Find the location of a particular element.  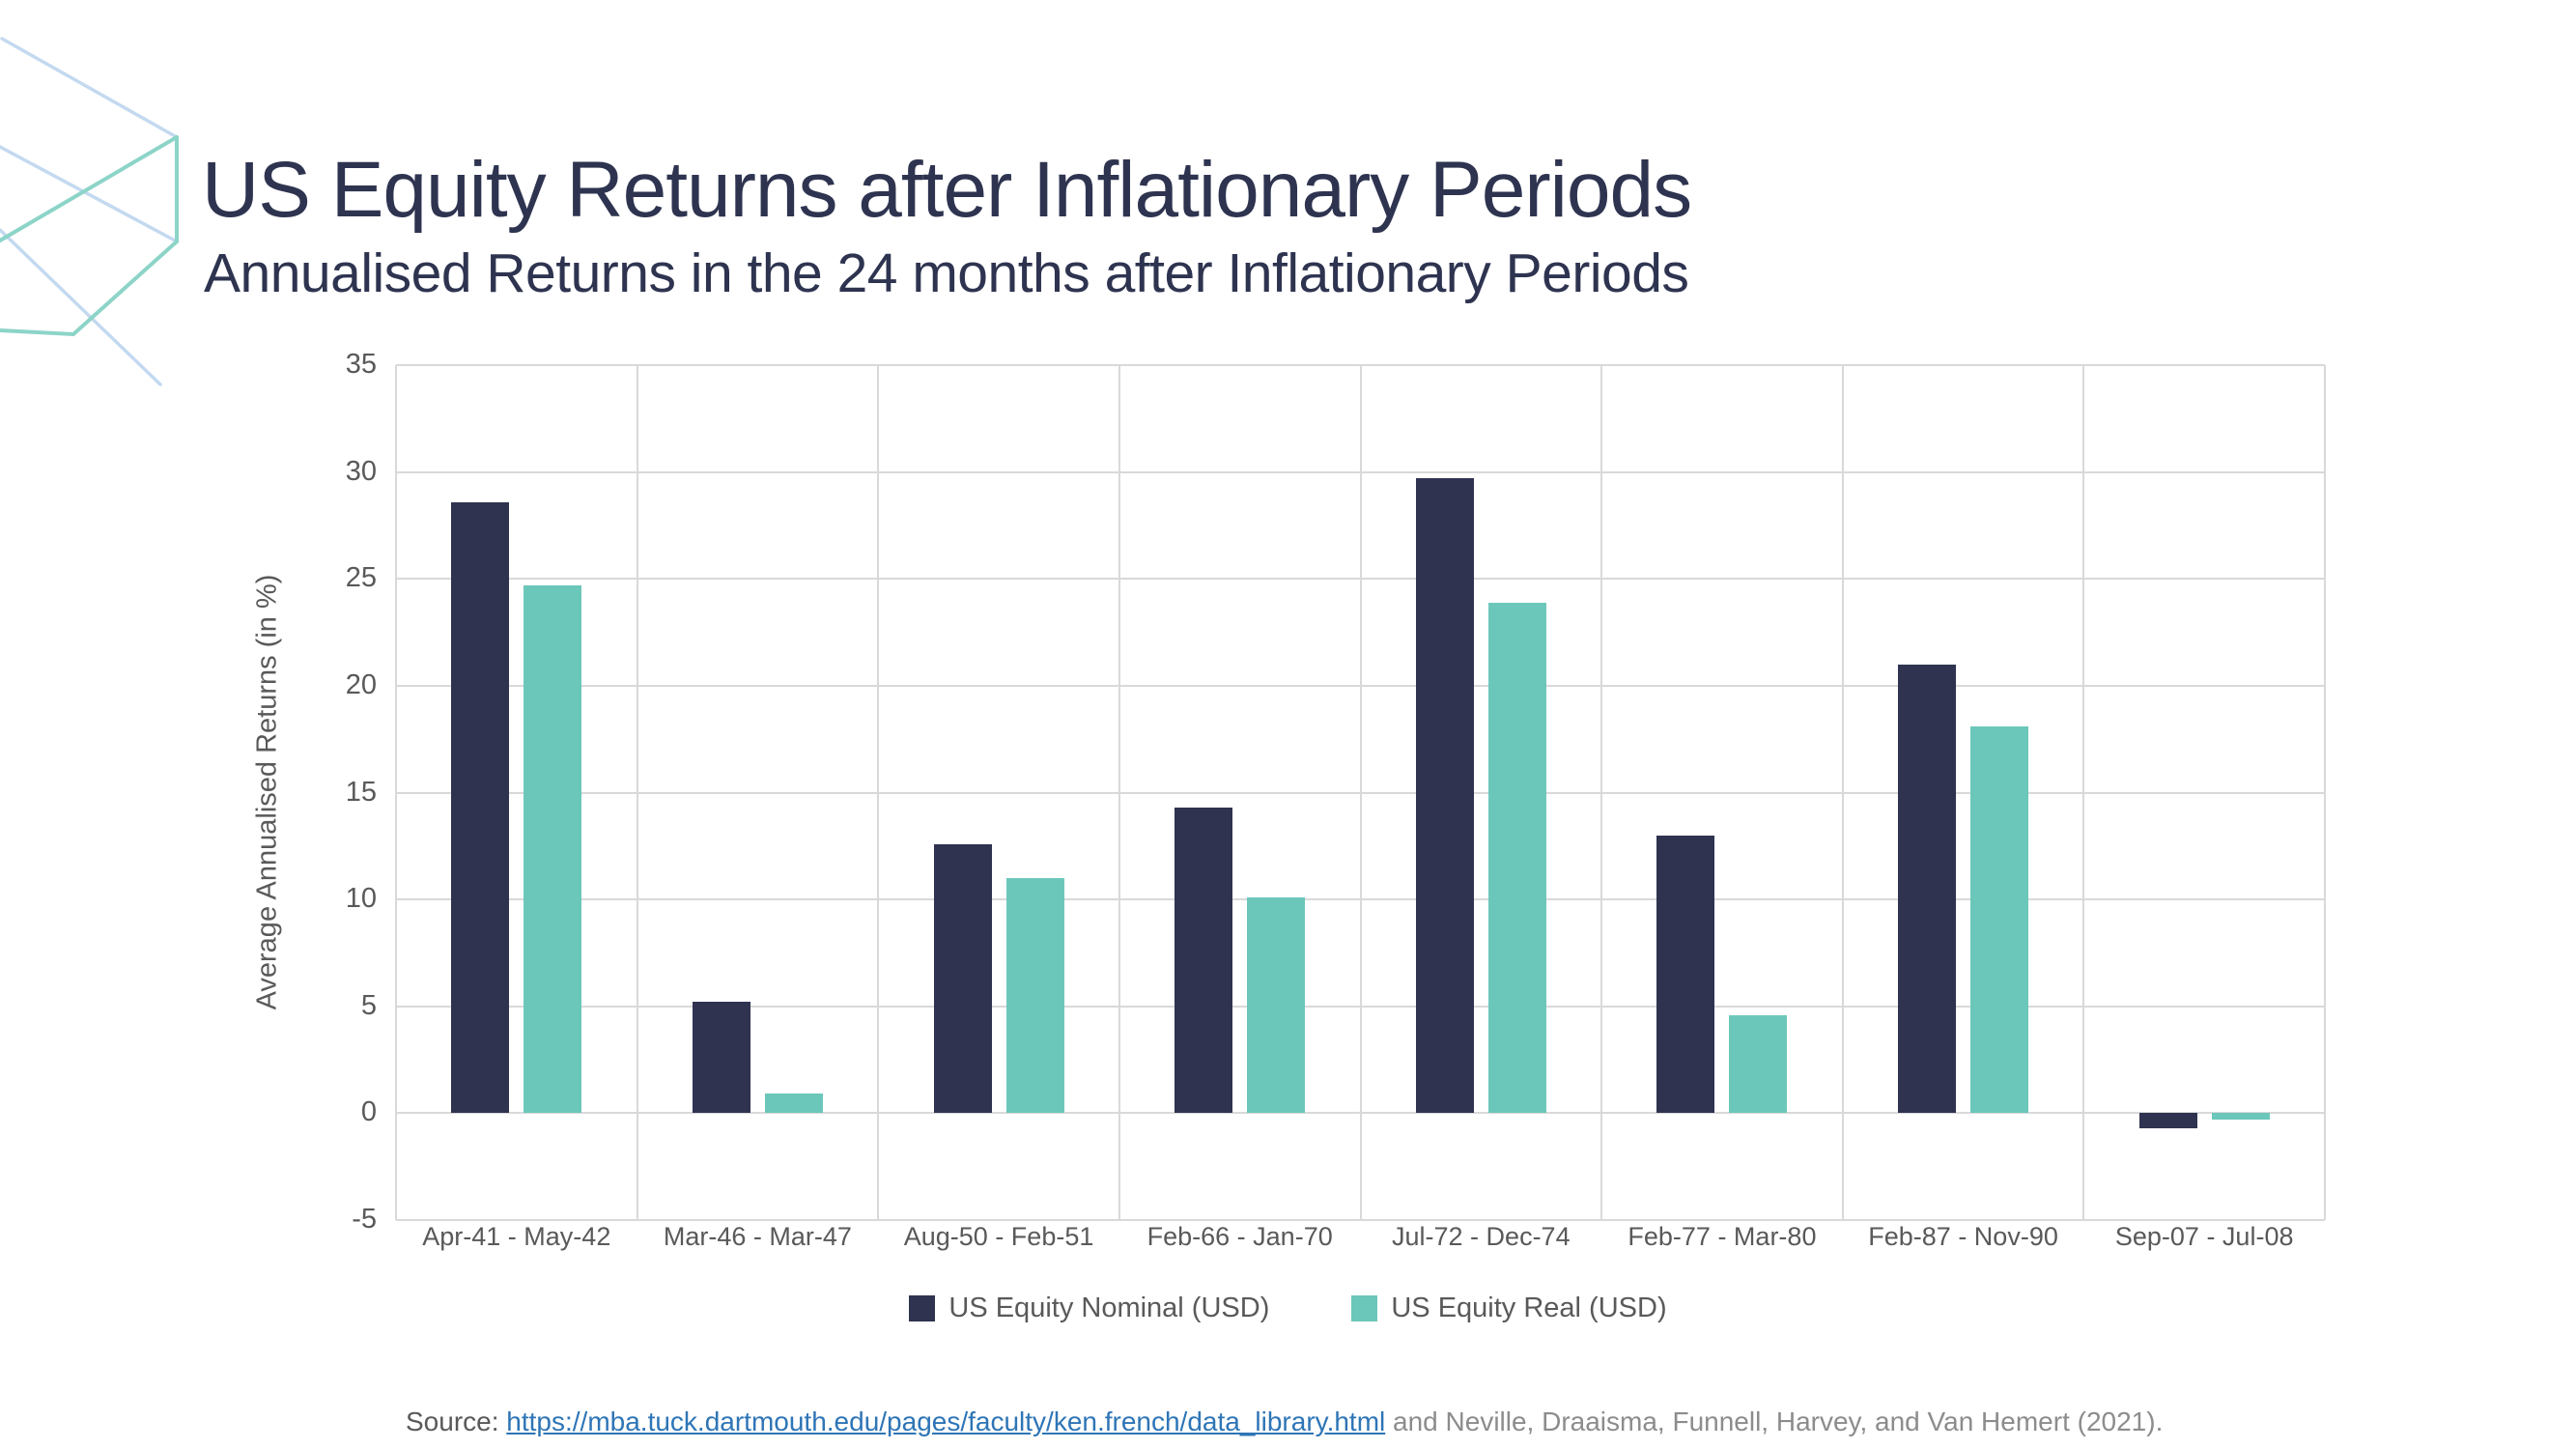

legend-item: US Equity Real (USD) is located at coordinates (1509, 1308).